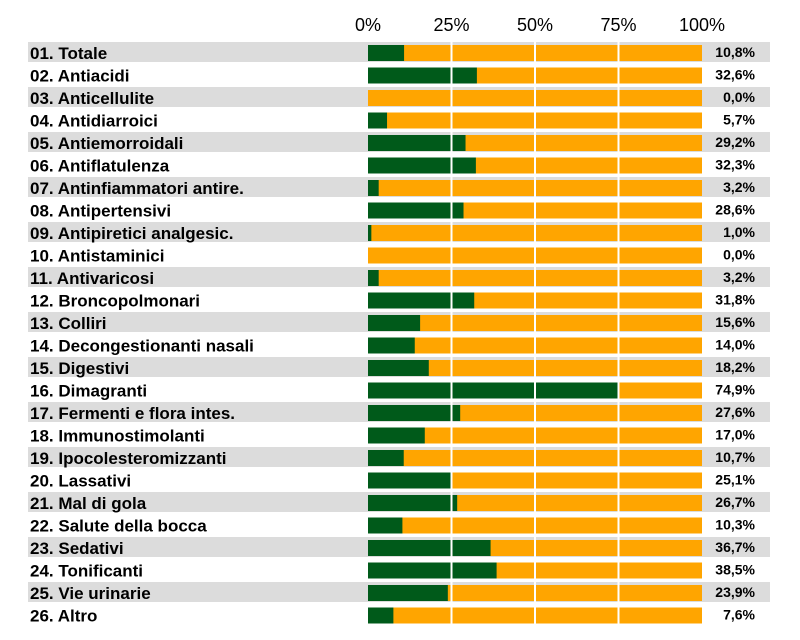  Describe the element at coordinates (137, 188) in the screenshot. I see `category-label: 07. Antinfiammatori antire.` at that location.